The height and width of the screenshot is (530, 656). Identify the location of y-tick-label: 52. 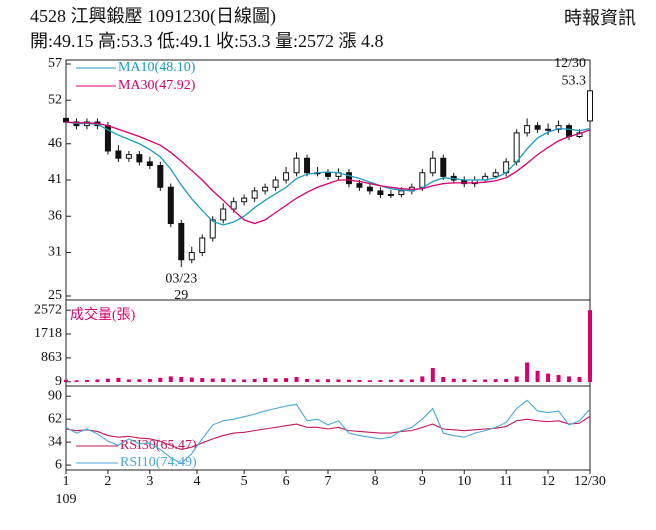
(55, 99).